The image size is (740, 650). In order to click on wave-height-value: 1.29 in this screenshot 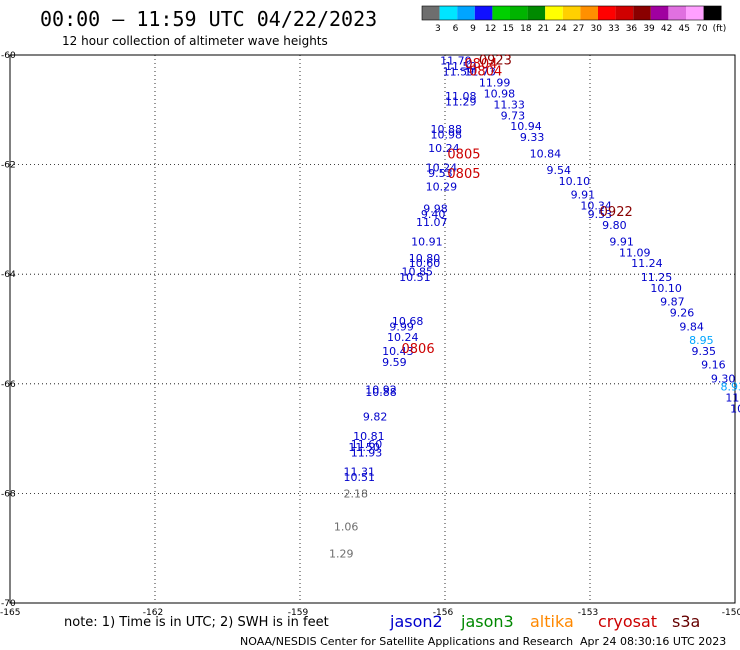, I will do `click(341, 554)`.